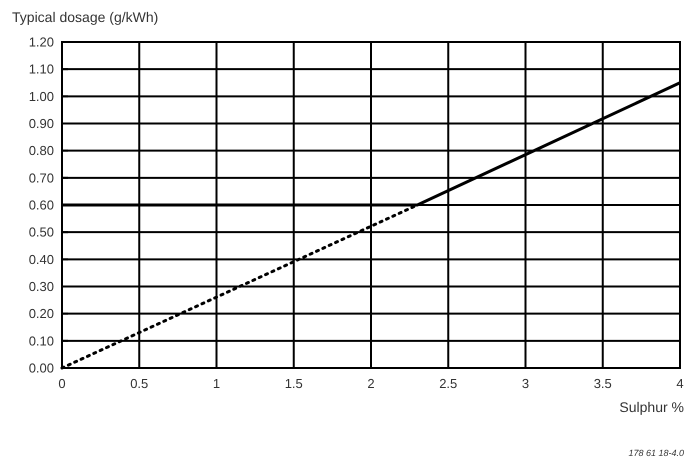 This screenshot has height=466, width=688. I want to click on y-tick-label: 0.20, so click(41, 314).